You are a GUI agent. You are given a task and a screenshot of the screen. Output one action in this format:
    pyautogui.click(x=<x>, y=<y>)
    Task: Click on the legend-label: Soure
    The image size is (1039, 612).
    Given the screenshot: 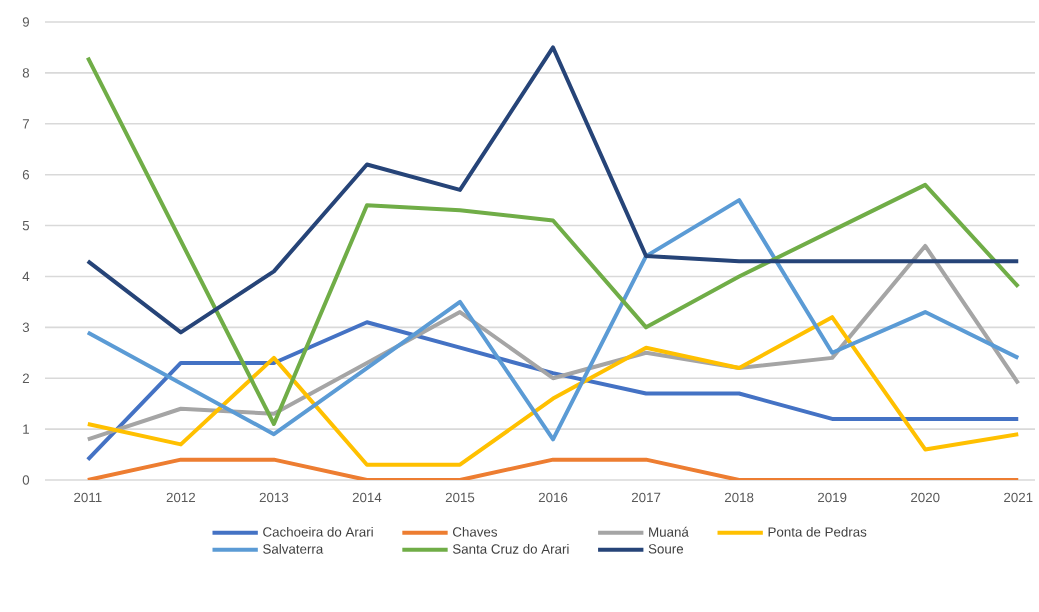 What is the action you would take?
    pyautogui.click(x=666, y=549)
    